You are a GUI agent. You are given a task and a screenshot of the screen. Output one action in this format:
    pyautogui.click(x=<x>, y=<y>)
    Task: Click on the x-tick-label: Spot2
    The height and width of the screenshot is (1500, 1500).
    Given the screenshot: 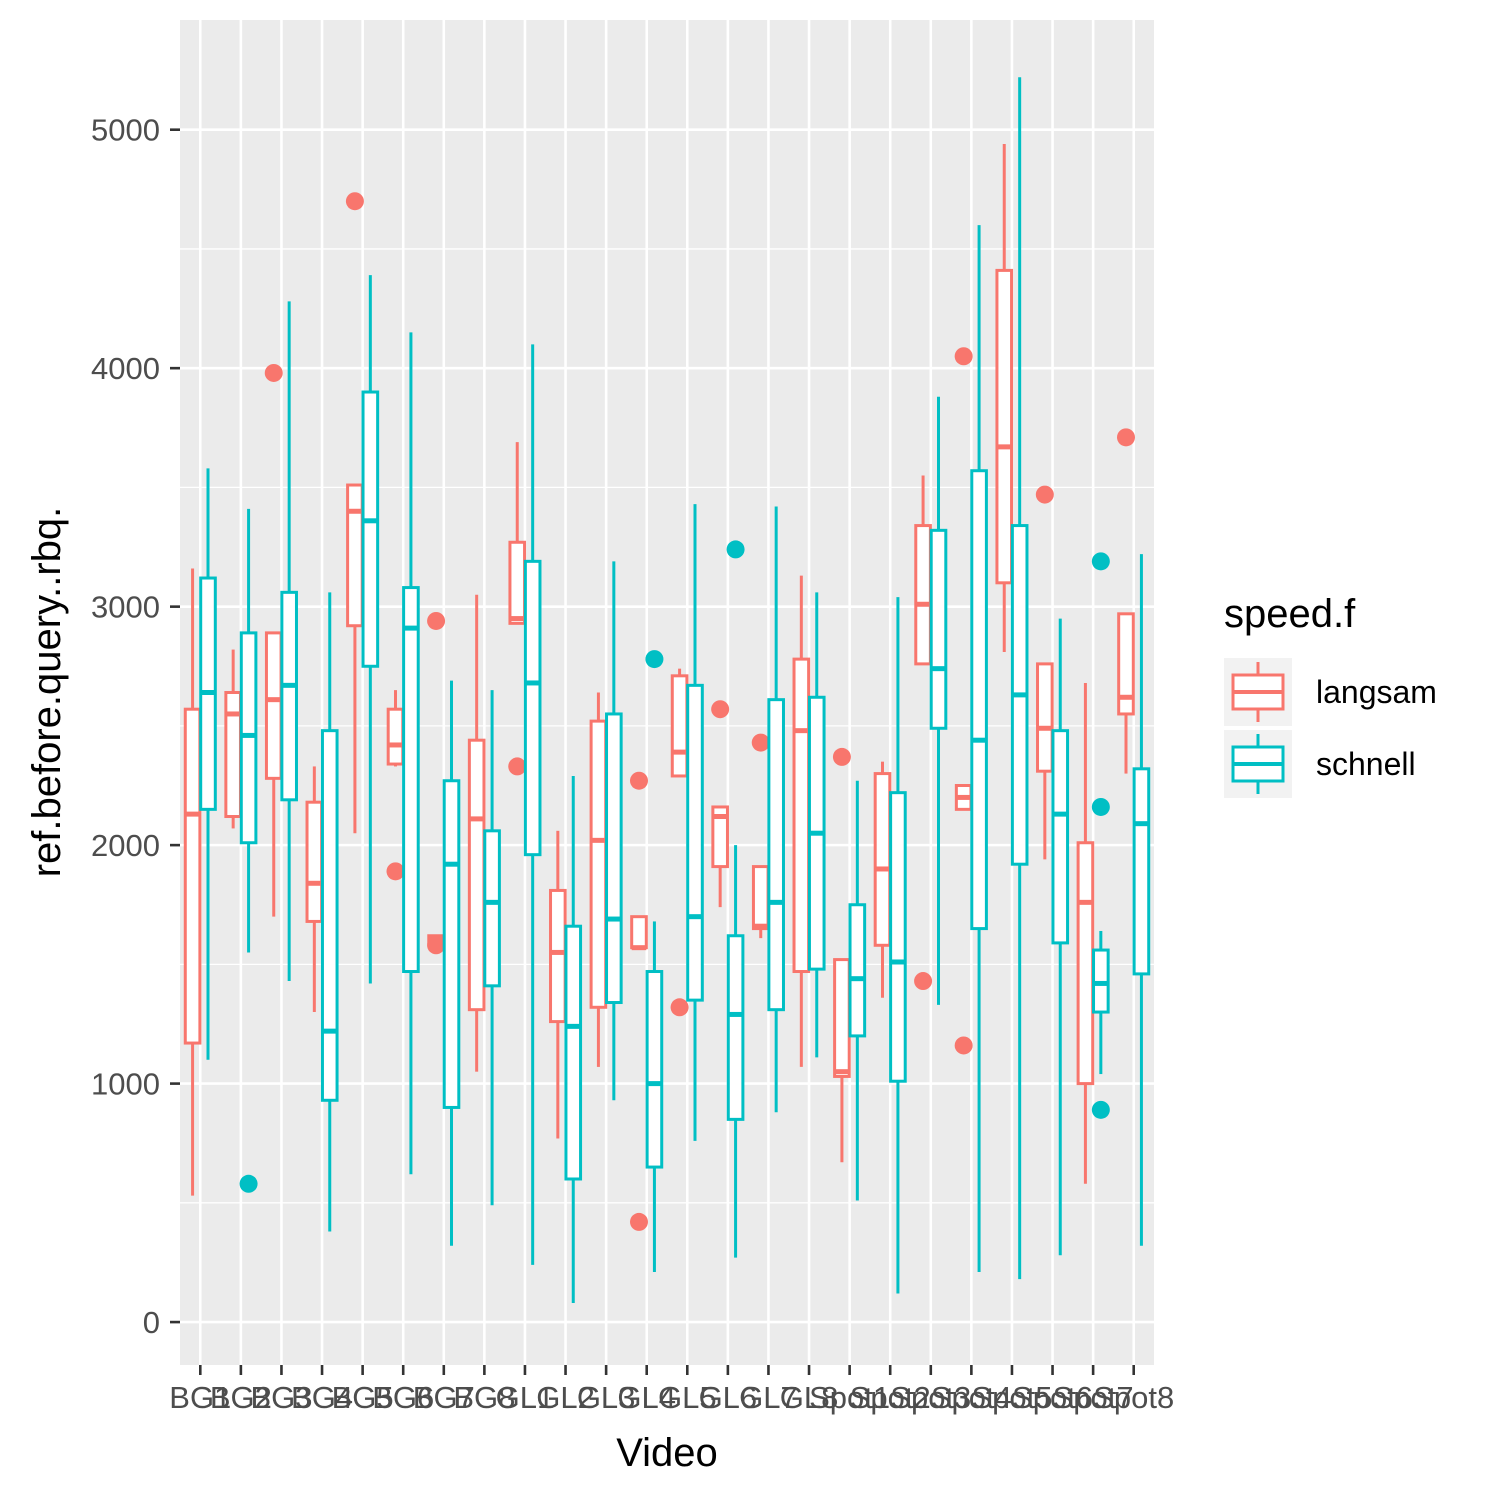 What is the action you would take?
    pyautogui.click(x=890, y=1397)
    